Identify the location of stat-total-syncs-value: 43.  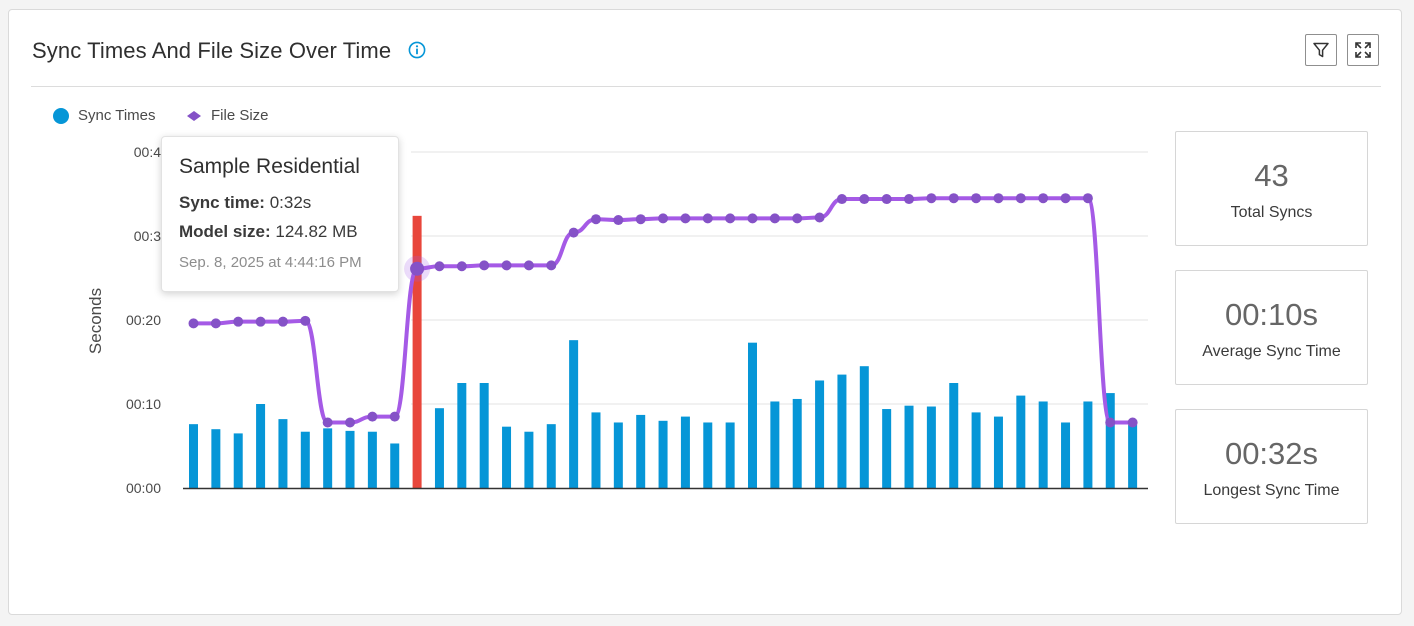
(1271, 175).